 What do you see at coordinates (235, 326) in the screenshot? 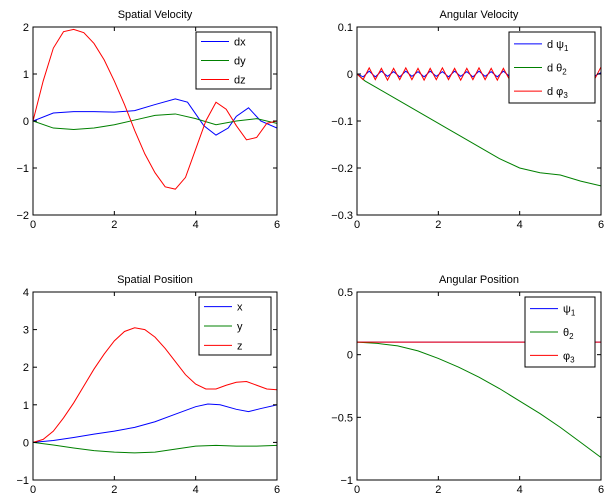
I see `legend: xyz` at bounding box center [235, 326].